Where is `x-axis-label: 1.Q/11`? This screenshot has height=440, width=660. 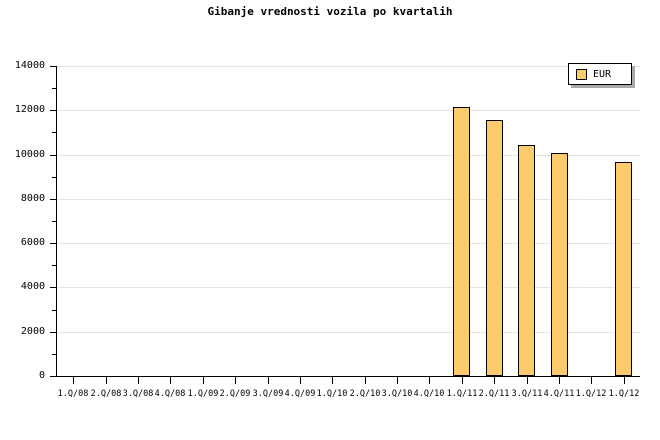 x-axis-label: 1.Q/11 is located at coordinates (462, 394).